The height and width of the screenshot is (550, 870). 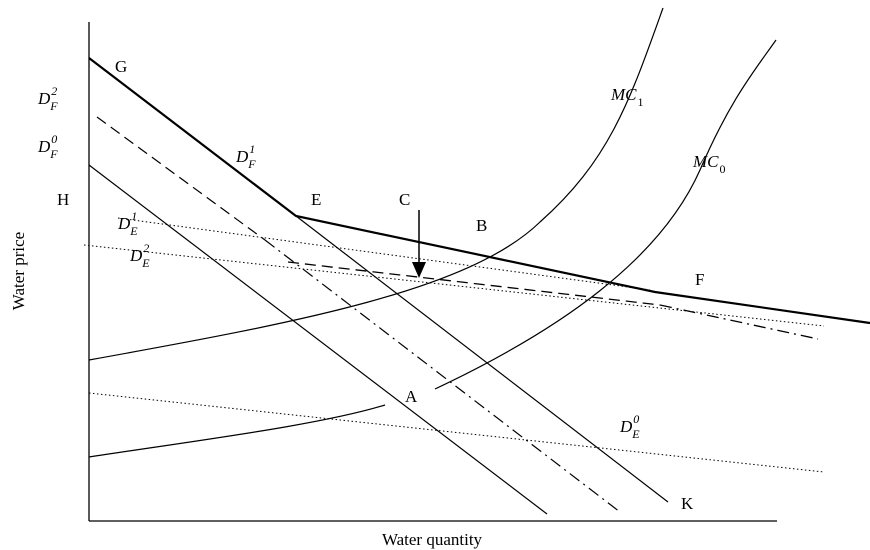 What do you see at coordinates (384, 254) in the screenshot?
I see `dotted-line-DE1` at bounding box center [384, 254].